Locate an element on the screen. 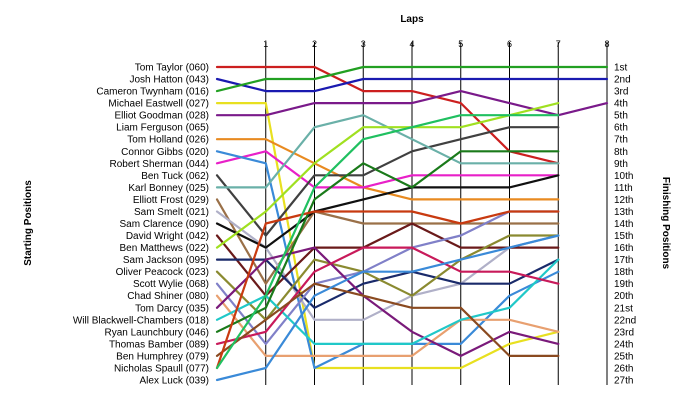 The image size is (700, 405). starting-position-label: Ben Matthews (022) is located at coordinates (165, 248).